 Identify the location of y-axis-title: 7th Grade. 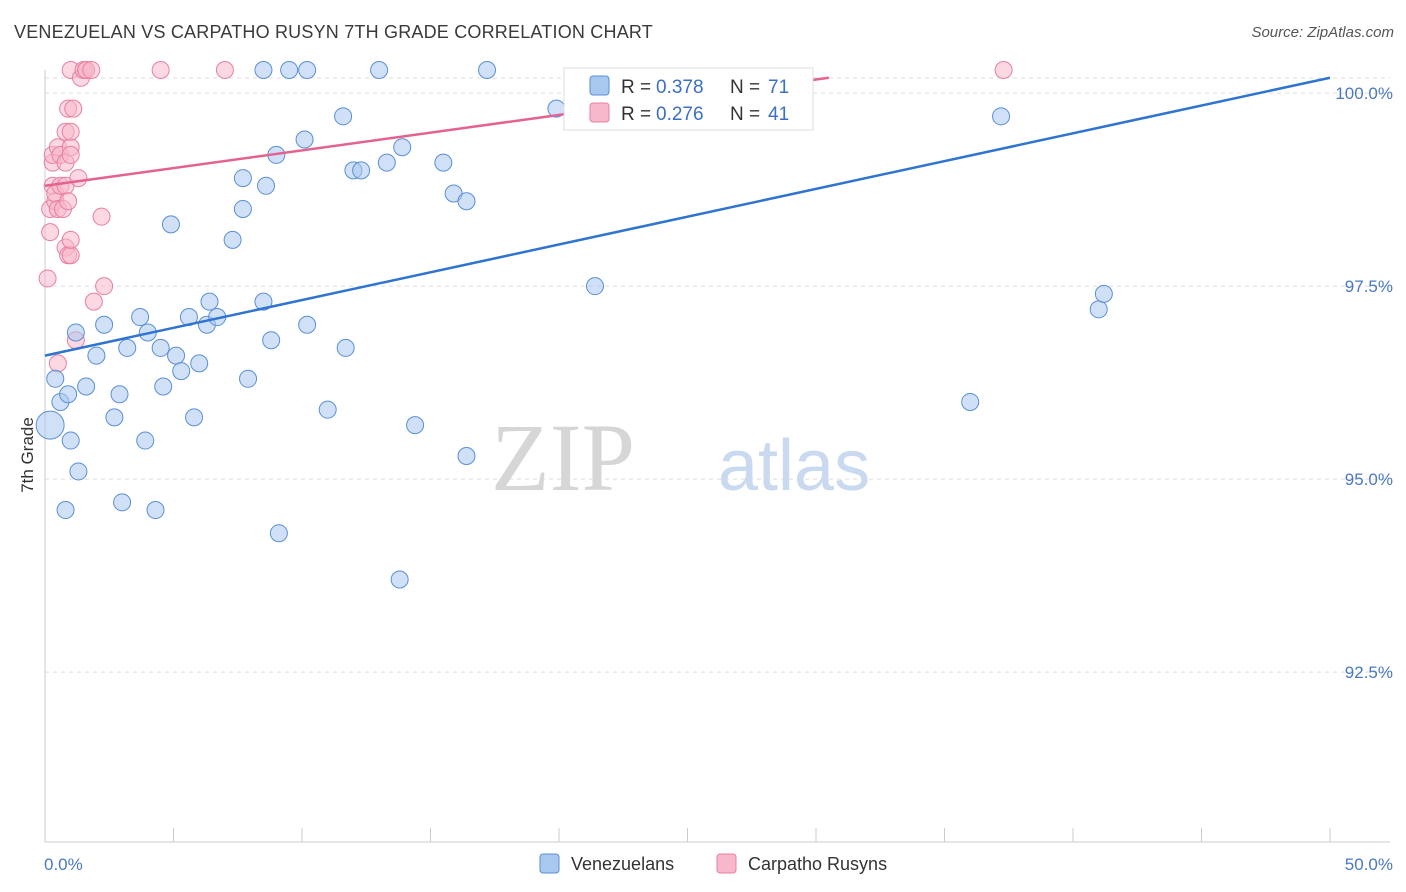
(27, 455).